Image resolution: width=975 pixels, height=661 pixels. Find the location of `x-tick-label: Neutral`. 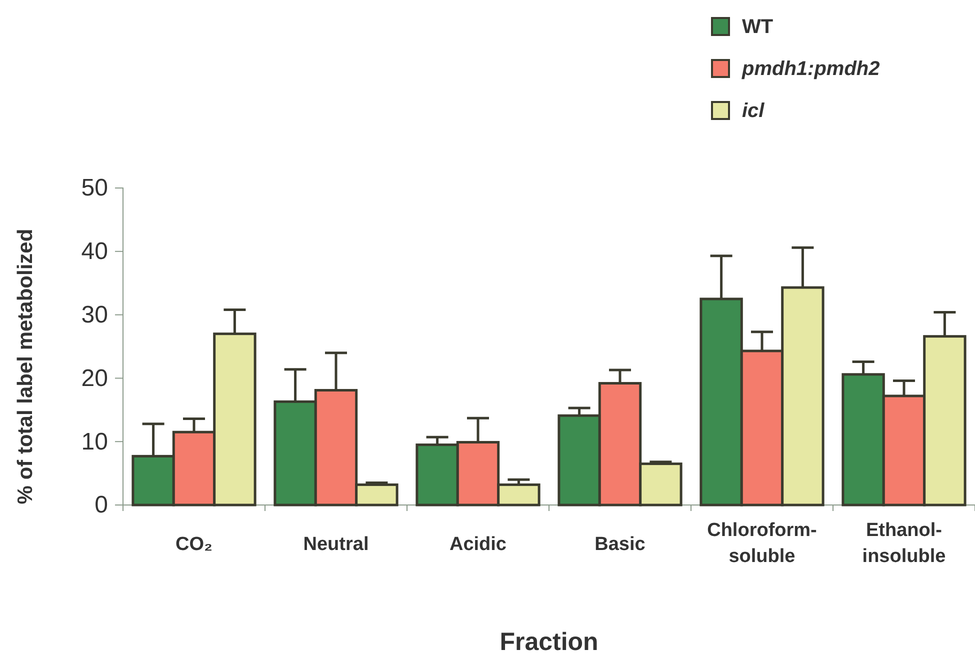

x-tick-label: Neutral is located at coordinates (336, 544).